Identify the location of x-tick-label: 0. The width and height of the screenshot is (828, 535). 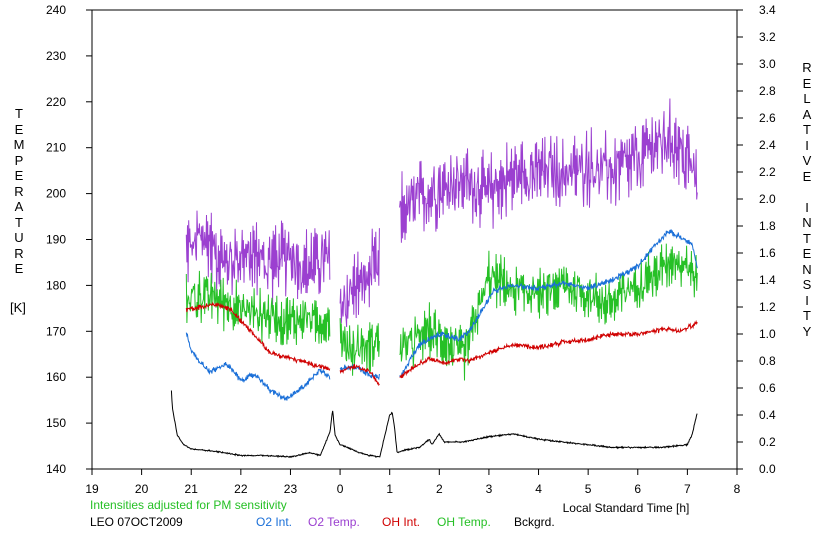
(340, 489).